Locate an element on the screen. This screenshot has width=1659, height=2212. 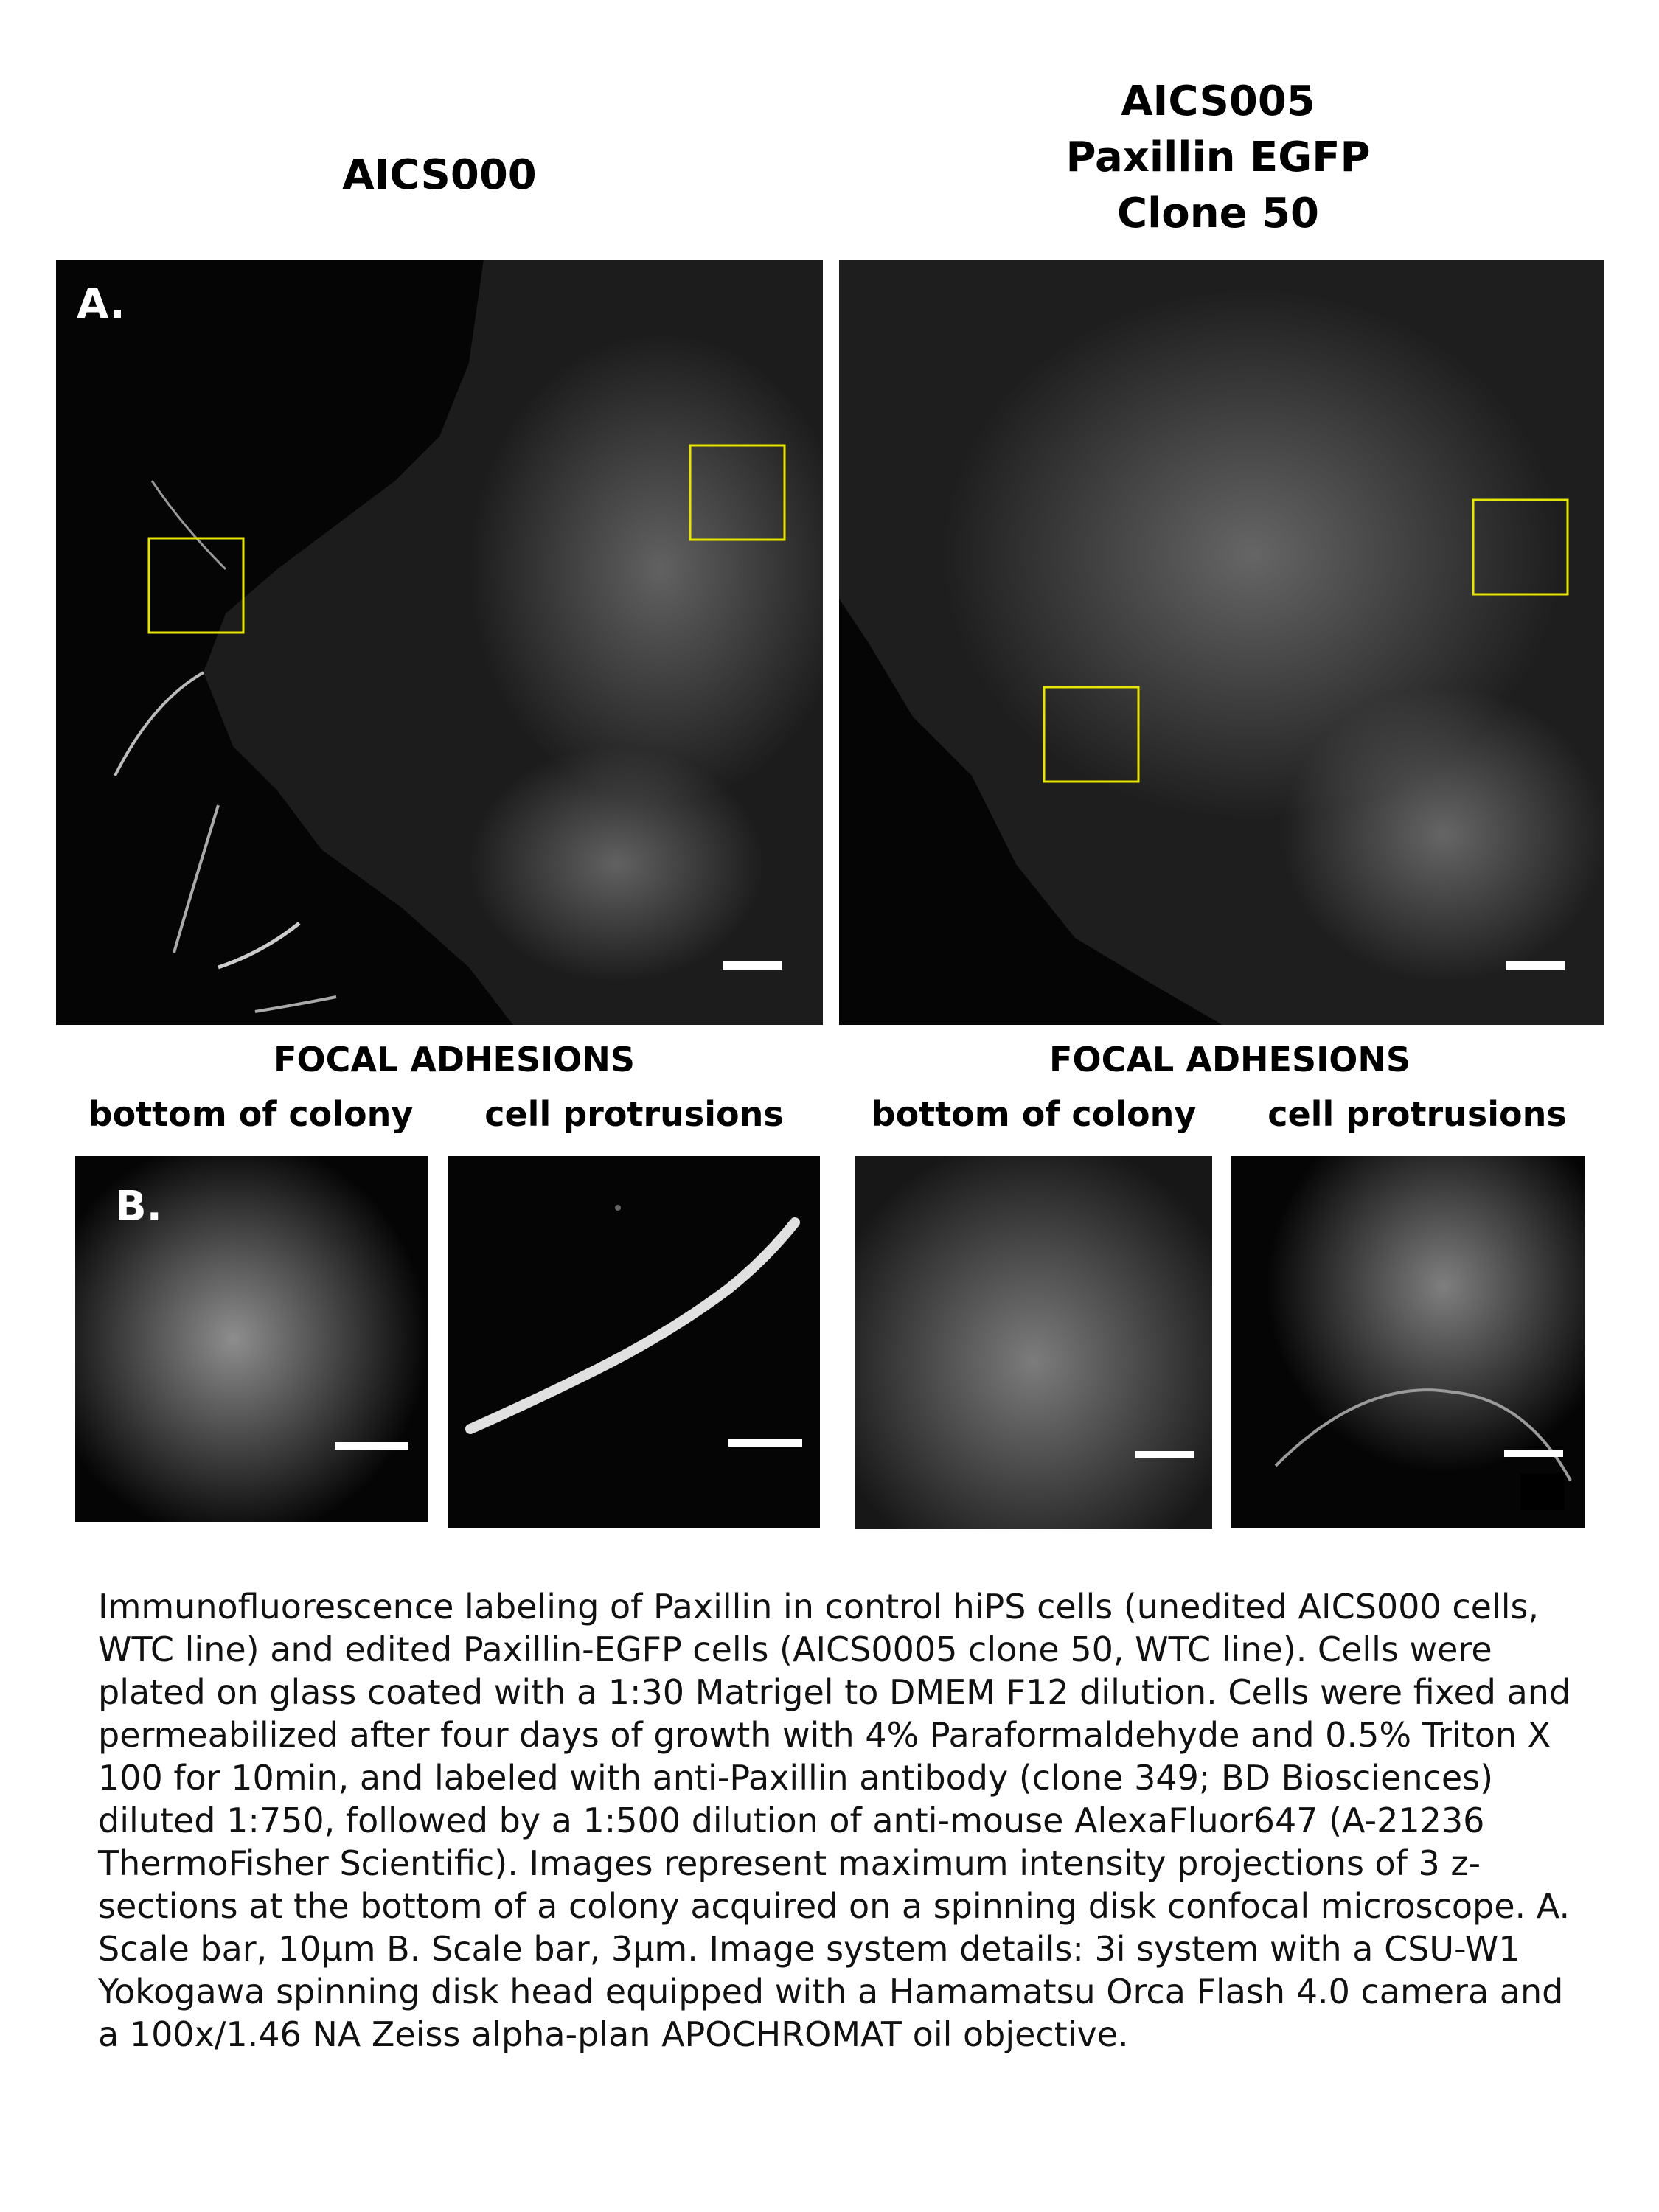
micrograph-b-aics000-colony: B. is located at coordinates (251, 1339).